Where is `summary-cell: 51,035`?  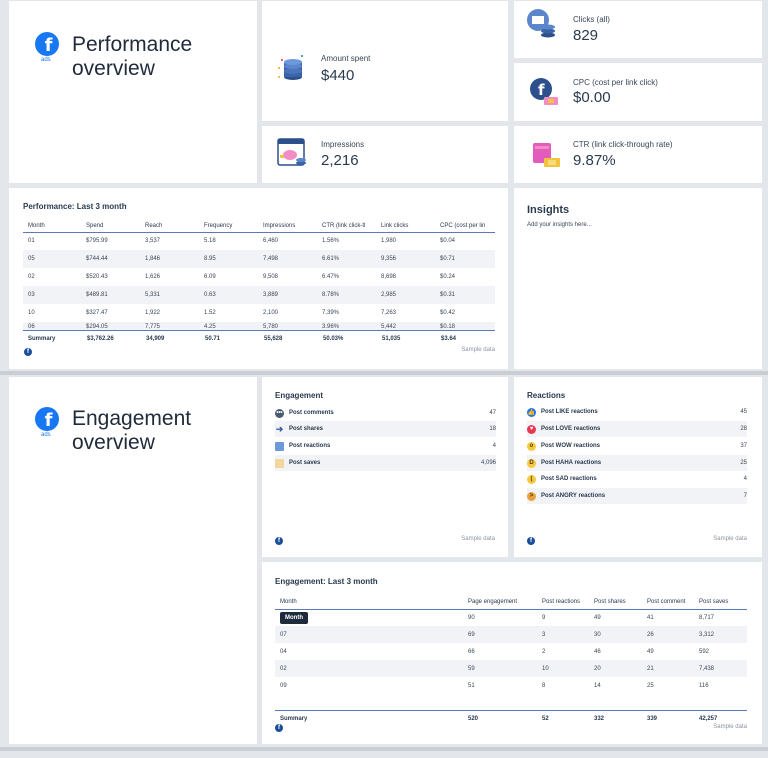 summary-cell: 51,035 is located at coordinates (391, 339).